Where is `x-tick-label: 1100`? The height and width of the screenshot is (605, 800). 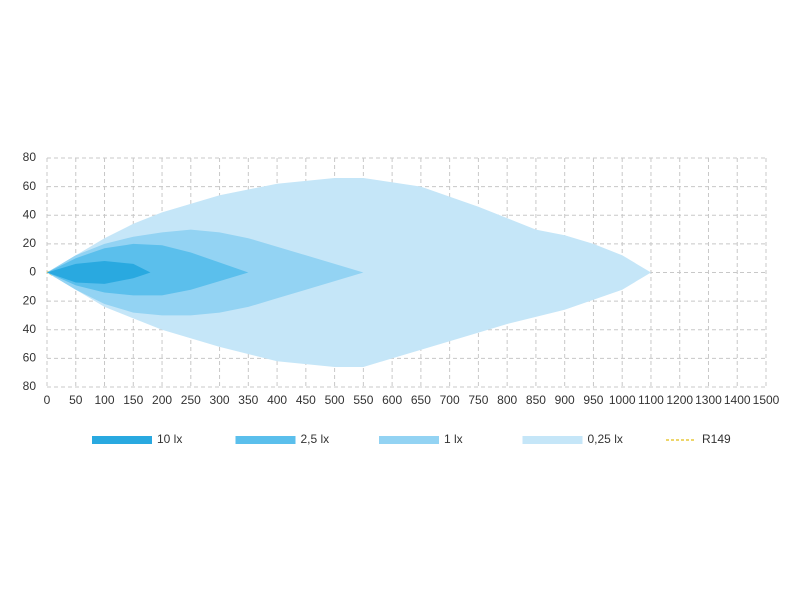 x-tick-label: 1100 is located at coordinates (651, 400).